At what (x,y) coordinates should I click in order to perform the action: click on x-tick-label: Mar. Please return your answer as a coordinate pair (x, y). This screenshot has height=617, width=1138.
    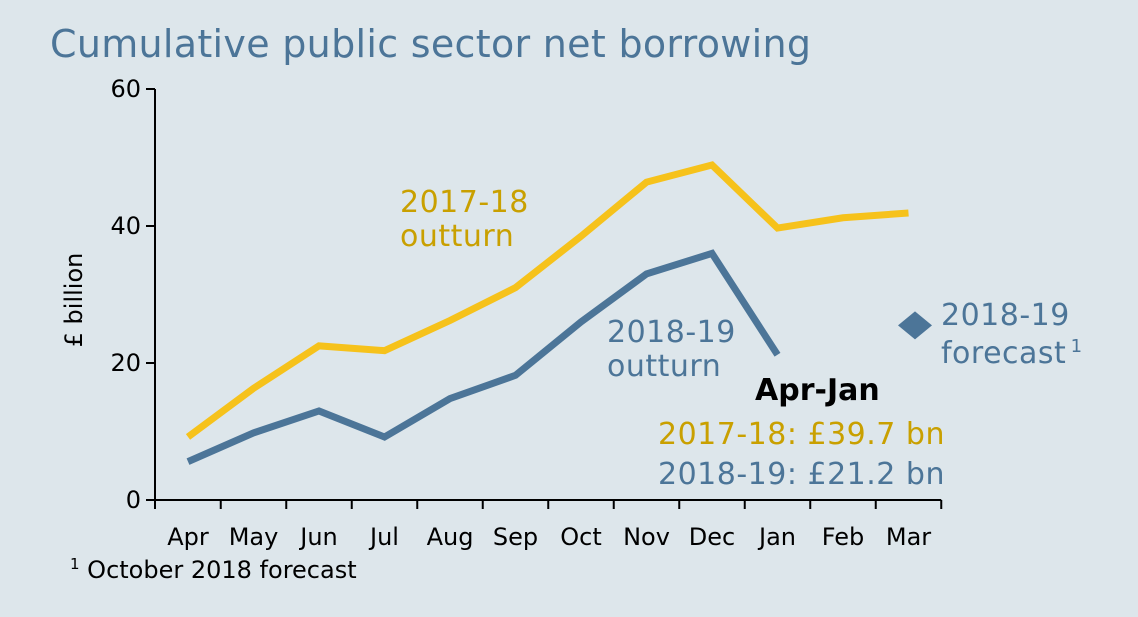
    Looking at the image, I should click on (908, 537).